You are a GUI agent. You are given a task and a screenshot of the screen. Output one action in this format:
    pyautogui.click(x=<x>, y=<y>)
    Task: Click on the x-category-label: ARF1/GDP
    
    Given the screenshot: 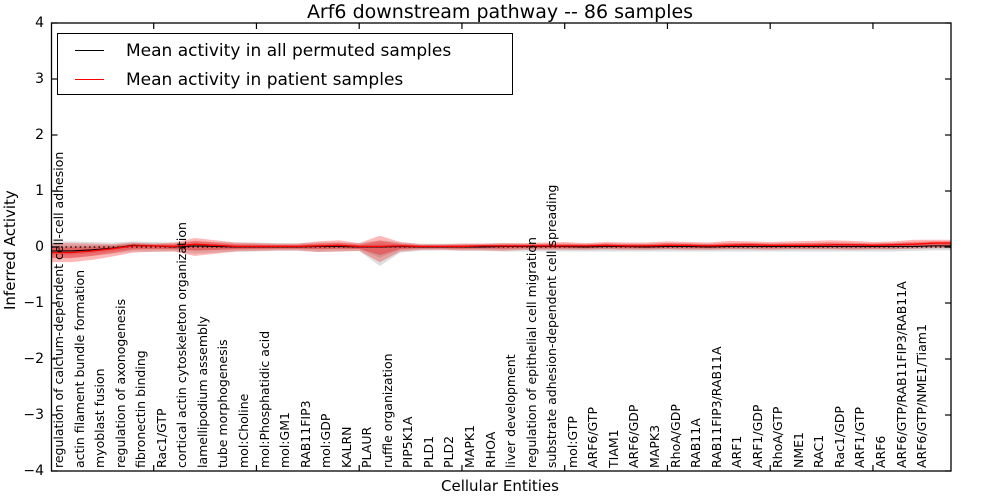 What is the action you would take?
    pyautogui.click(x=757, y=436)
    